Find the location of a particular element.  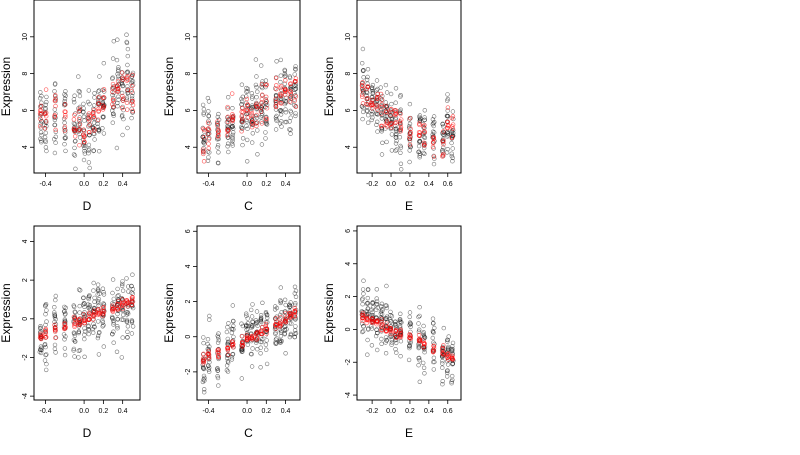

plot-frame is located at coordinates (409, 313).